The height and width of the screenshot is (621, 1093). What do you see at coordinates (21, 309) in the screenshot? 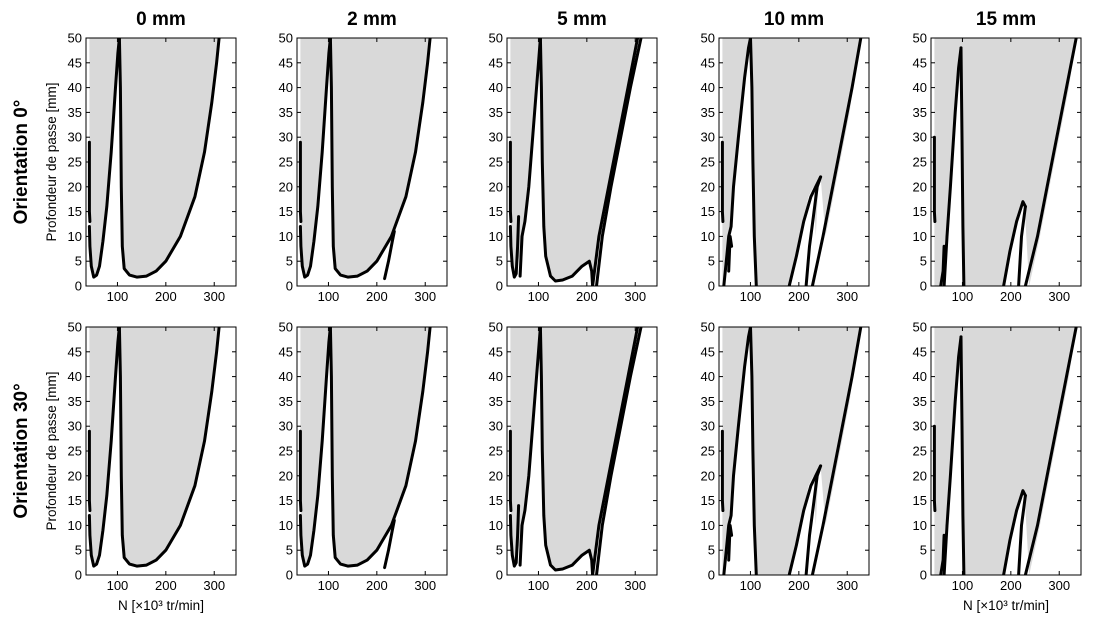
I see `row-titles: Orientation 0° Orientation 30°` at bounding box center [21, 309].